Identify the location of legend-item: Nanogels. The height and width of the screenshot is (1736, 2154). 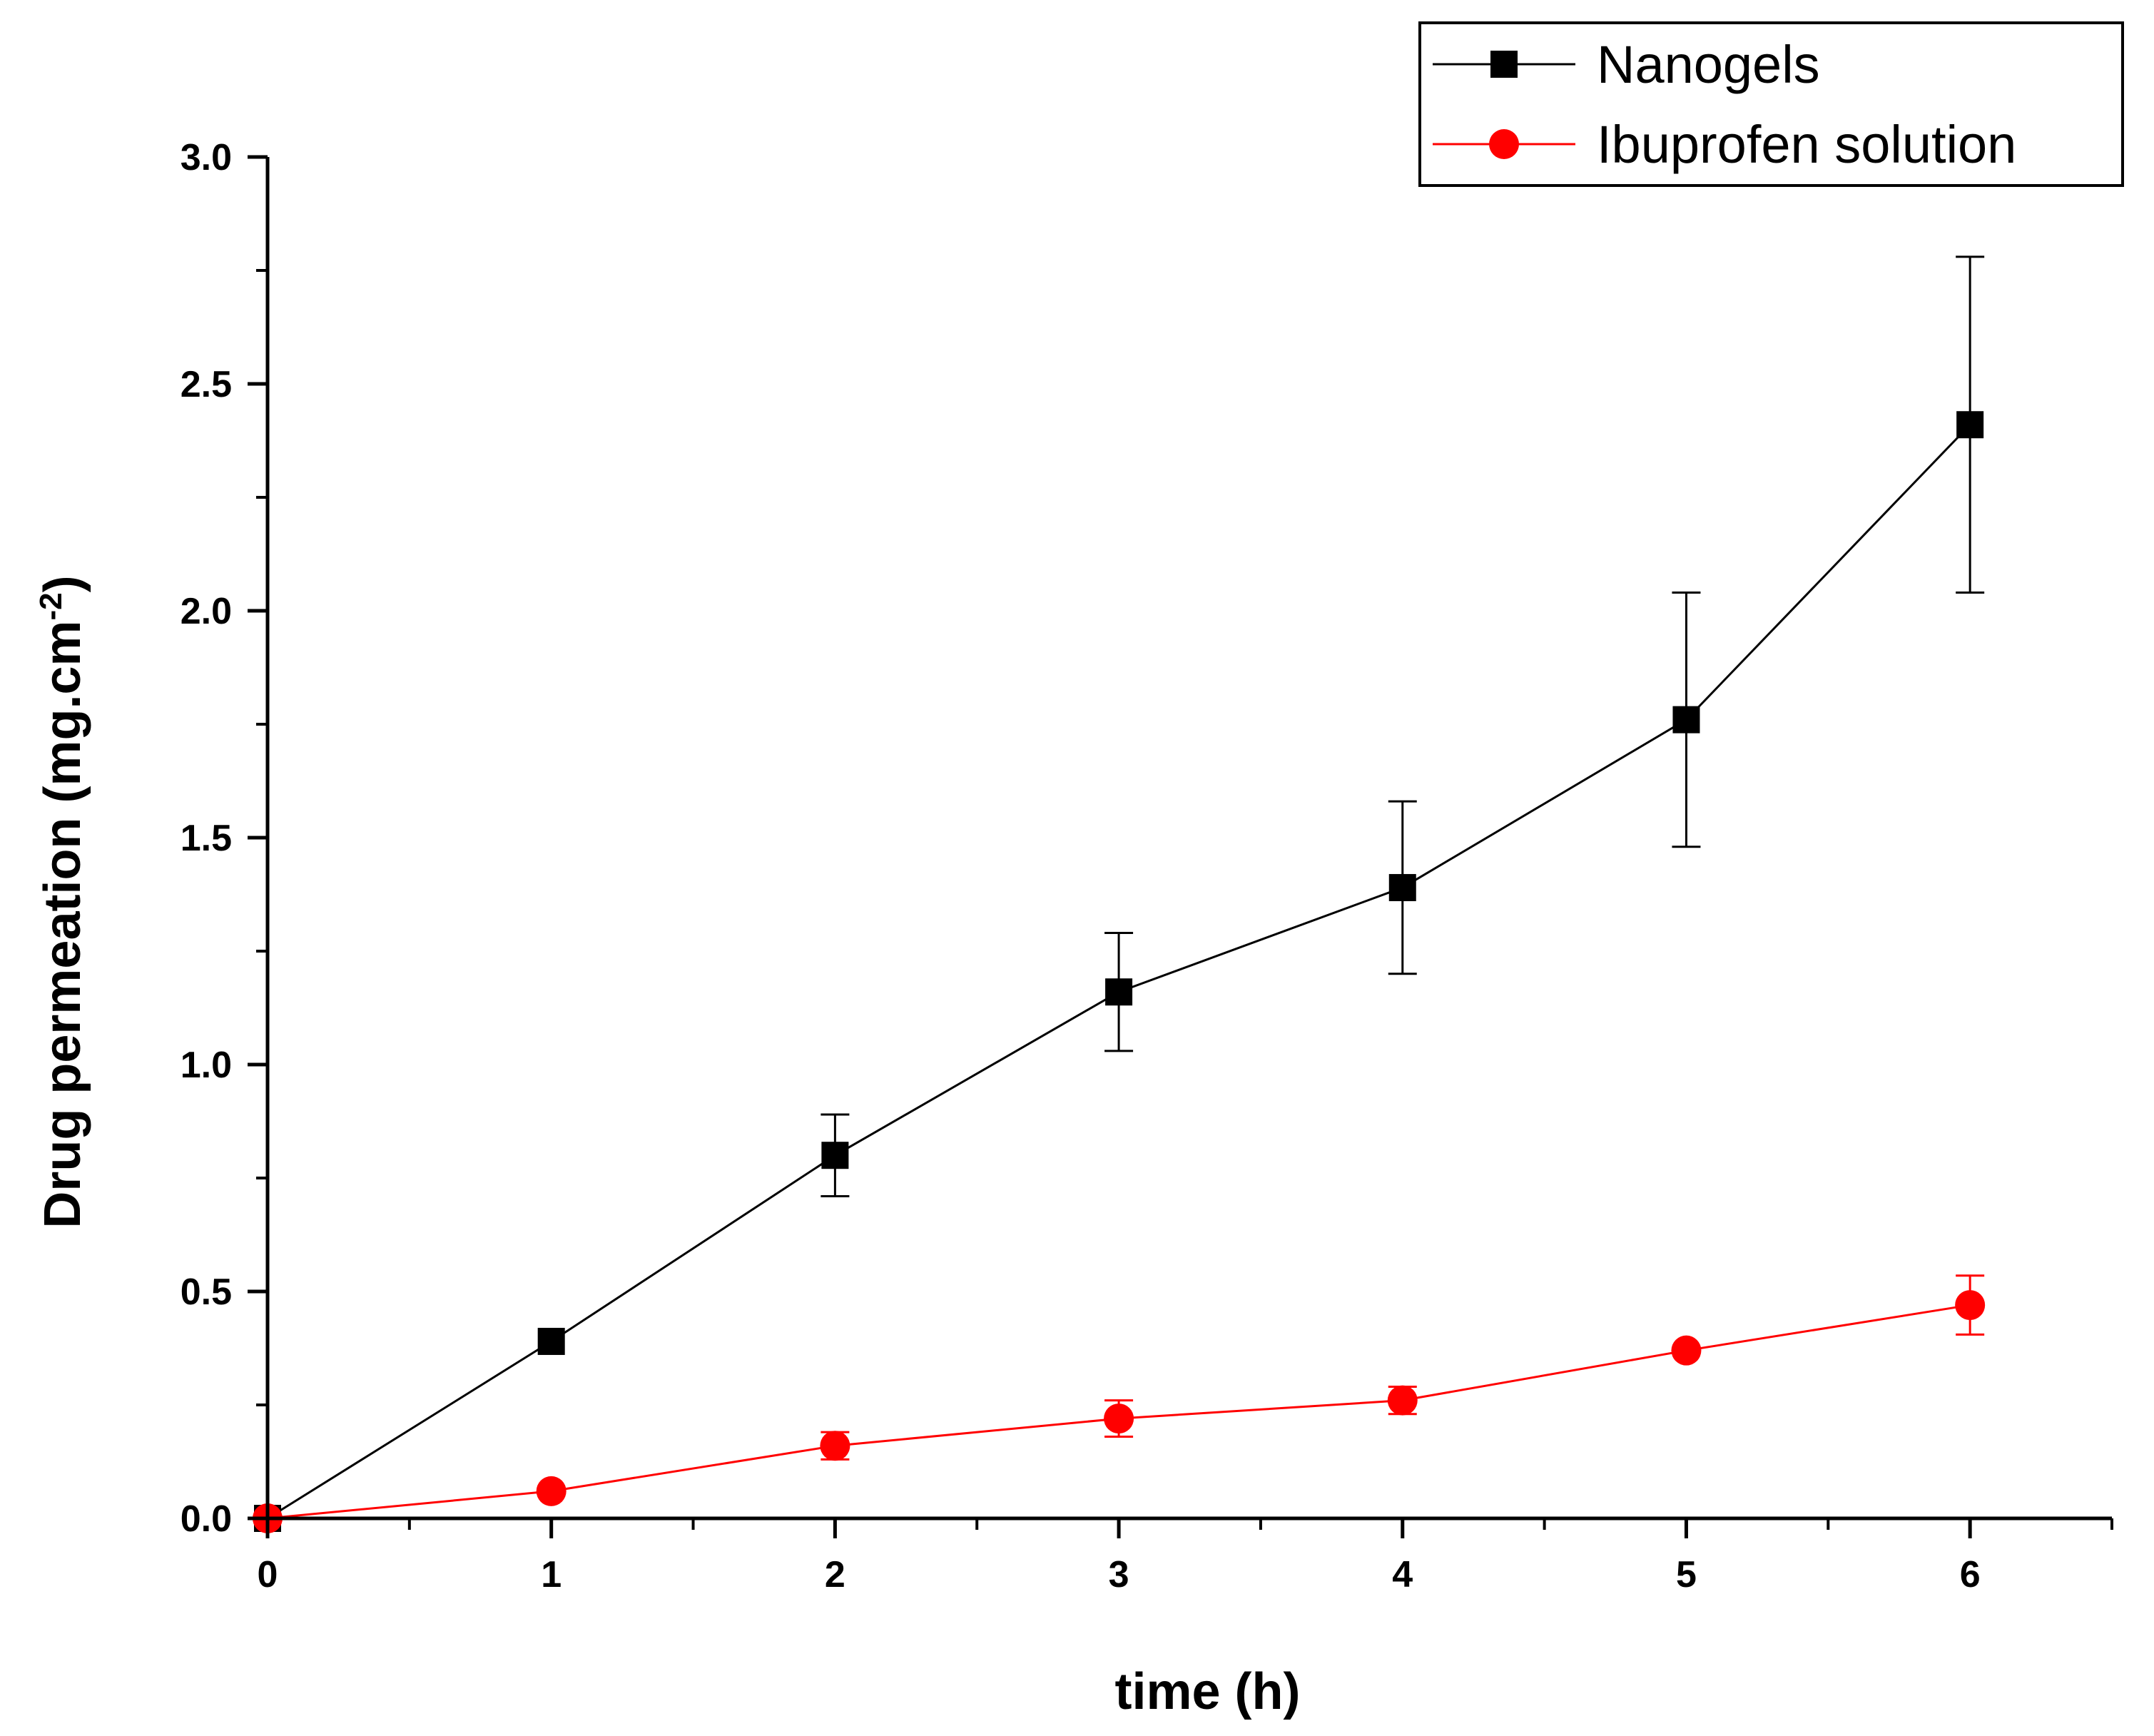
(1626, 64).